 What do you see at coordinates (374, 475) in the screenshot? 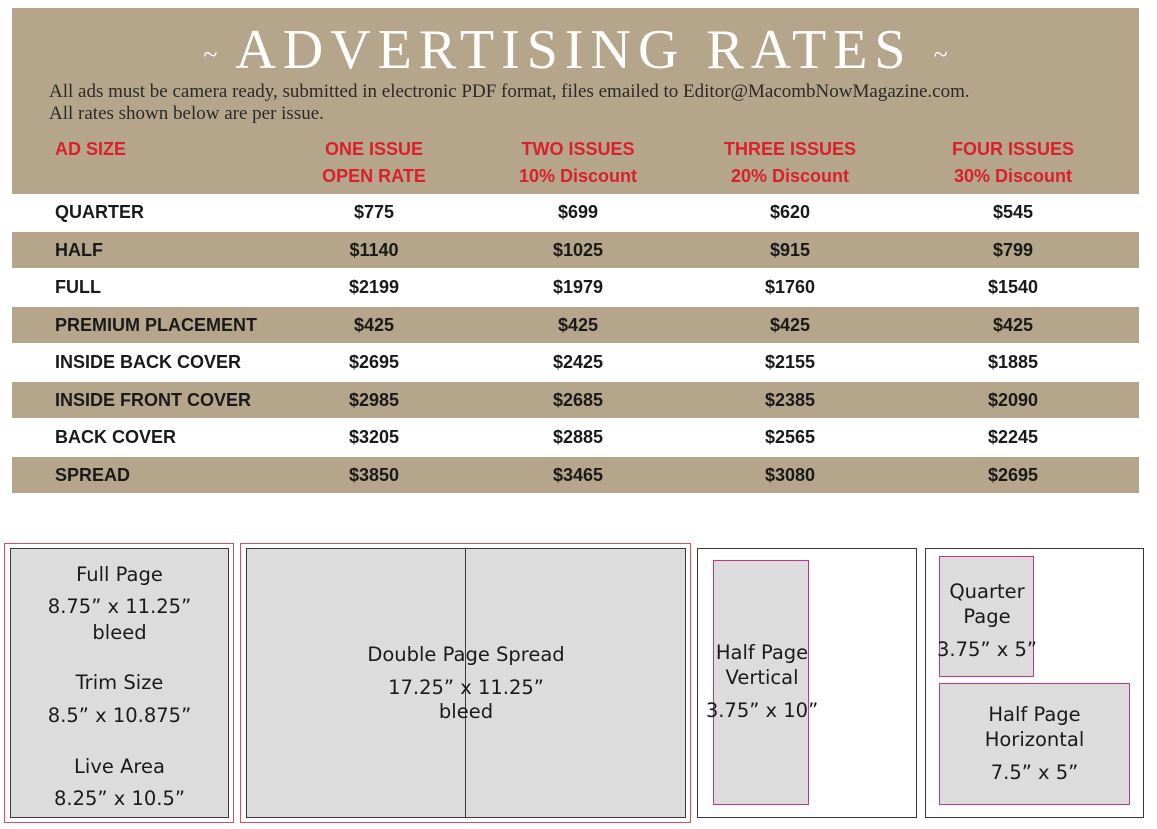
I see `cell-one-issue: $3850` at bounding box center [374, 475].